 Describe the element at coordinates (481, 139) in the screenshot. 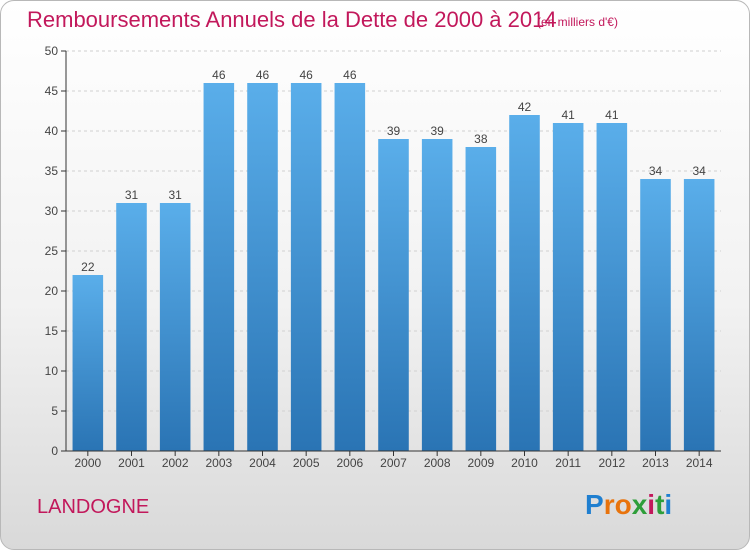

I see `data-label: 38` at that location.